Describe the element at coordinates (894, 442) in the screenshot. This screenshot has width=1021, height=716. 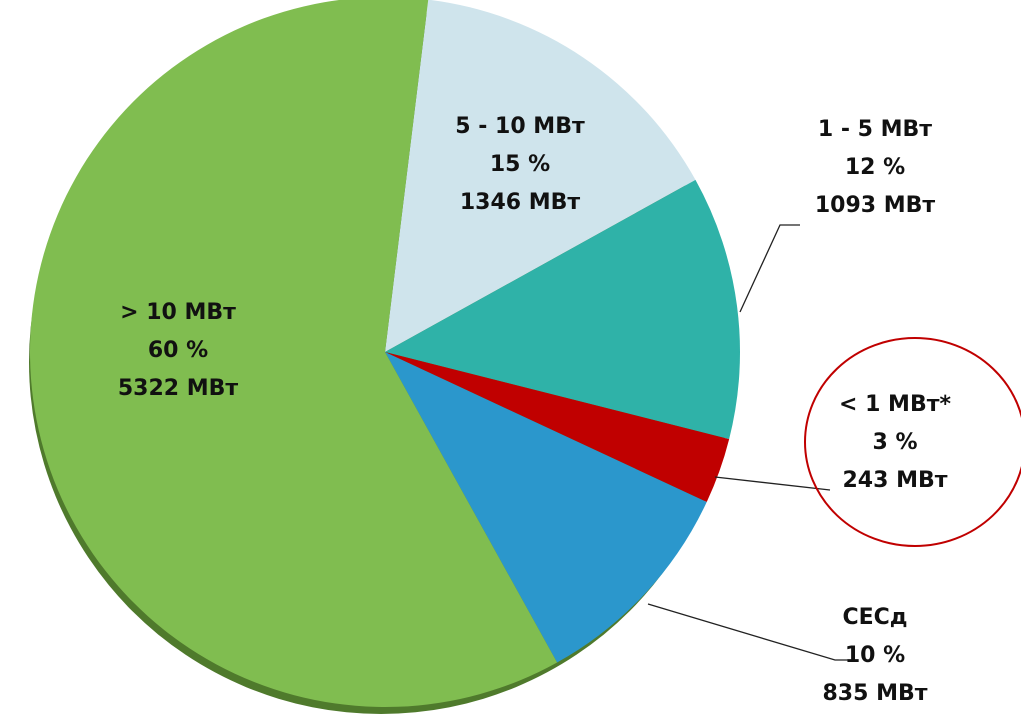
I see `percent-label: 3 %` at that location.